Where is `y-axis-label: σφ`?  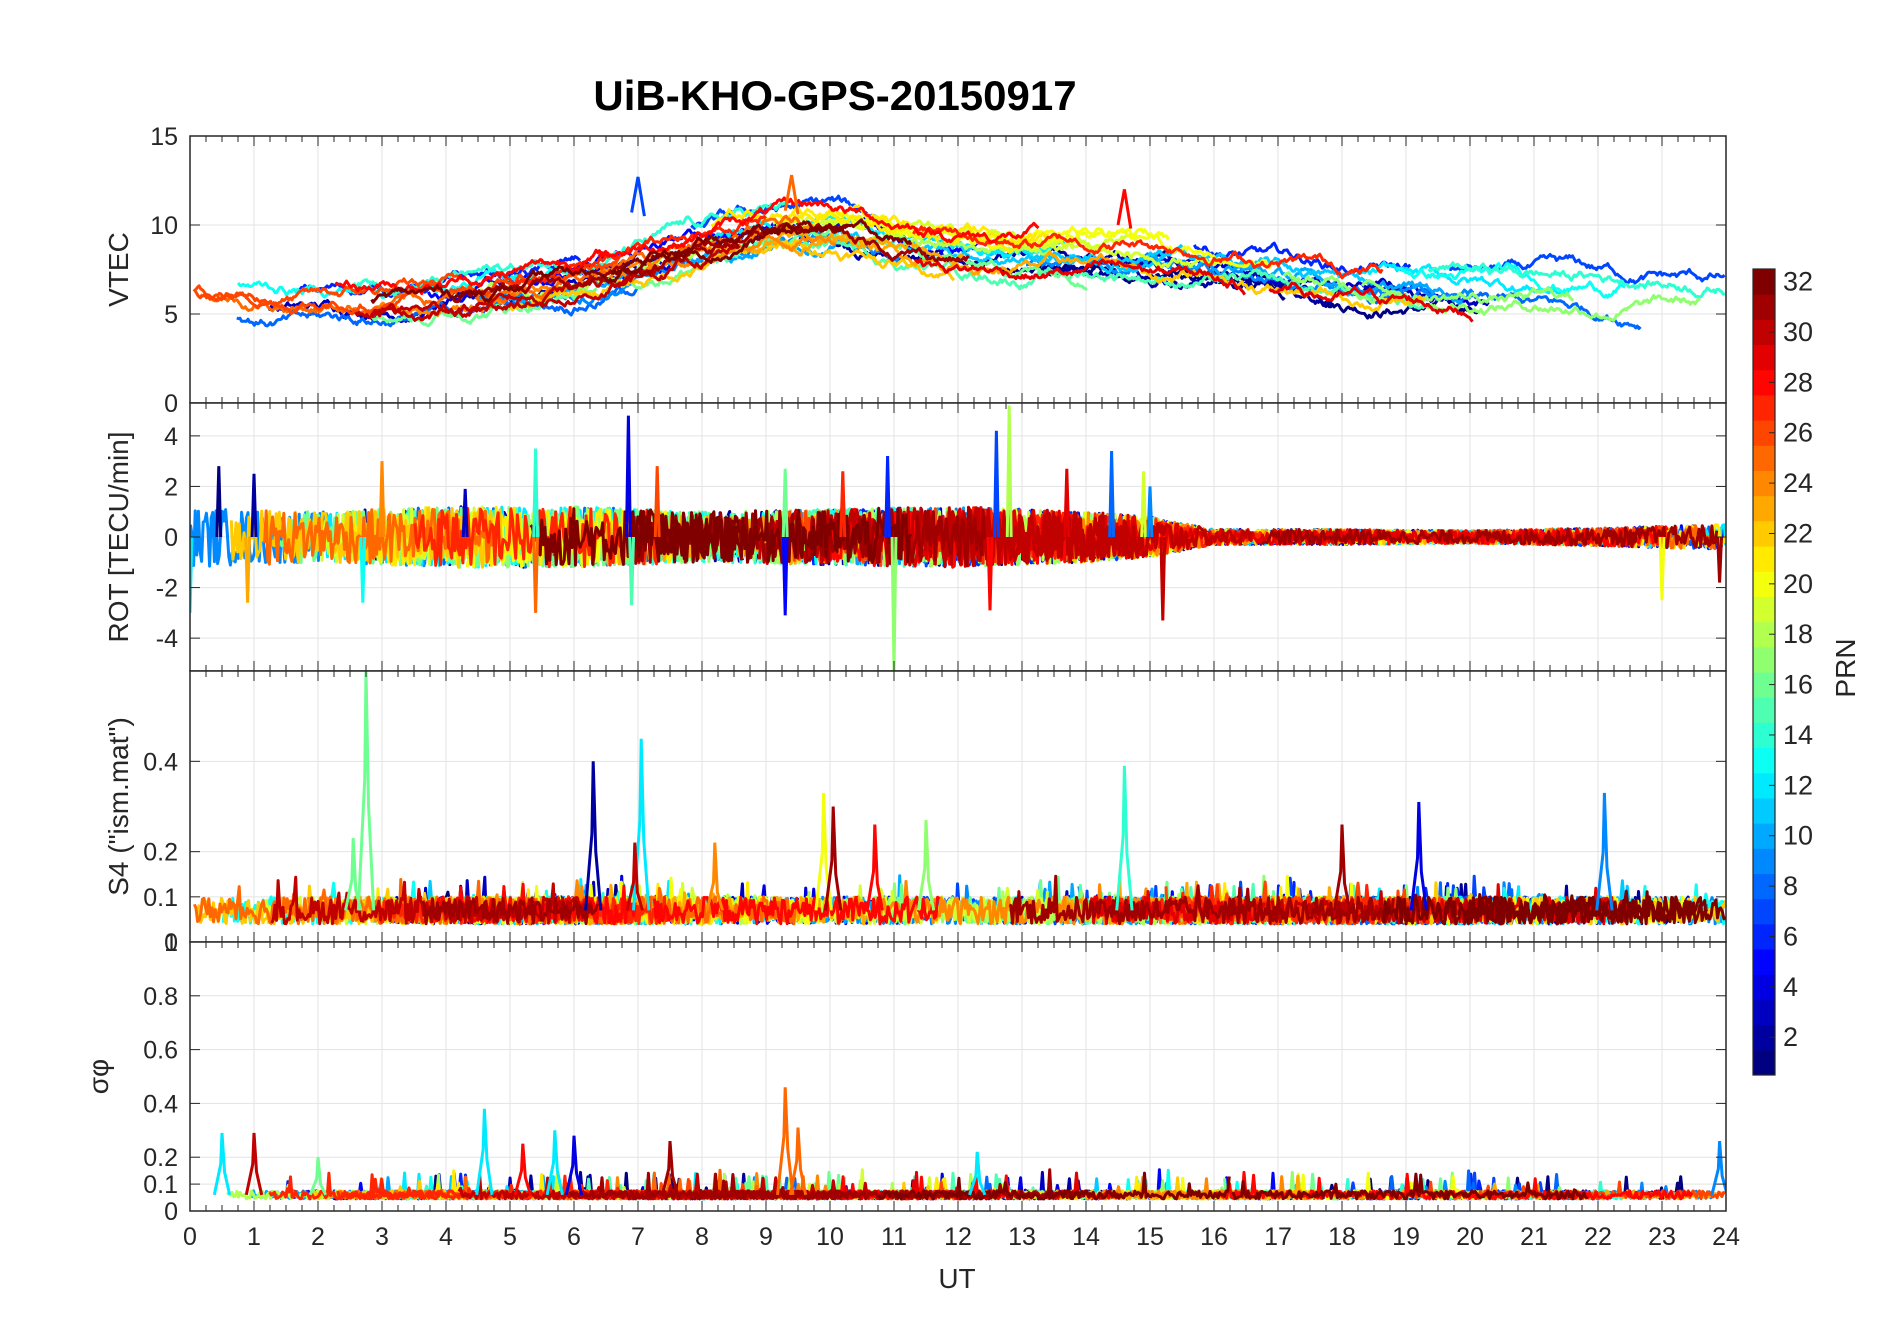 y-axis-label: σφ is located at coordinates (98, 1076).